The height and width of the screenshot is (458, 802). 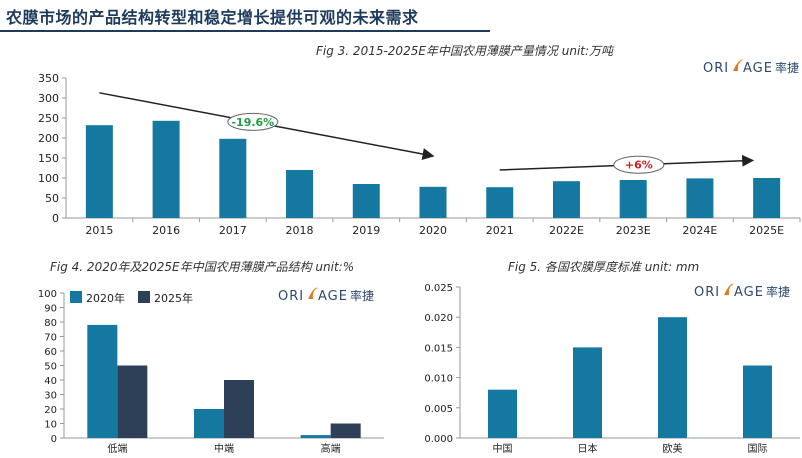 What do you see at coordinates (233, 230) in the screenshot?
I see `fig3-x-label: 2017` at bounding box center [233, 230].